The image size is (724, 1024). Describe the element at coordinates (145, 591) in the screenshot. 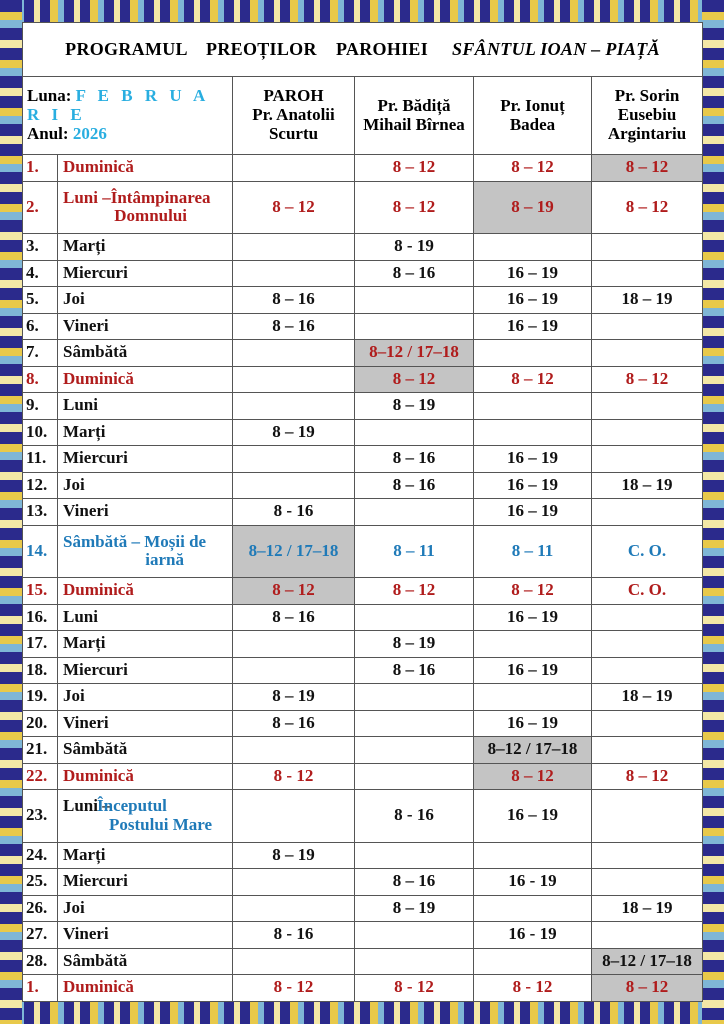

I see `day-name: Duminică` at that location.